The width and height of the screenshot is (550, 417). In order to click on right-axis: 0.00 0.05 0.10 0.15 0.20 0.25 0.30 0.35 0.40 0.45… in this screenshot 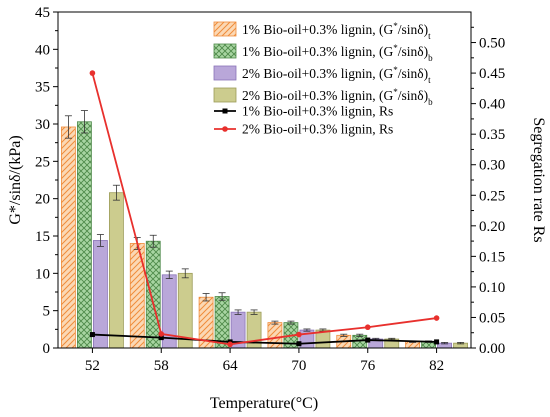, I will do `click(488, 191)`.